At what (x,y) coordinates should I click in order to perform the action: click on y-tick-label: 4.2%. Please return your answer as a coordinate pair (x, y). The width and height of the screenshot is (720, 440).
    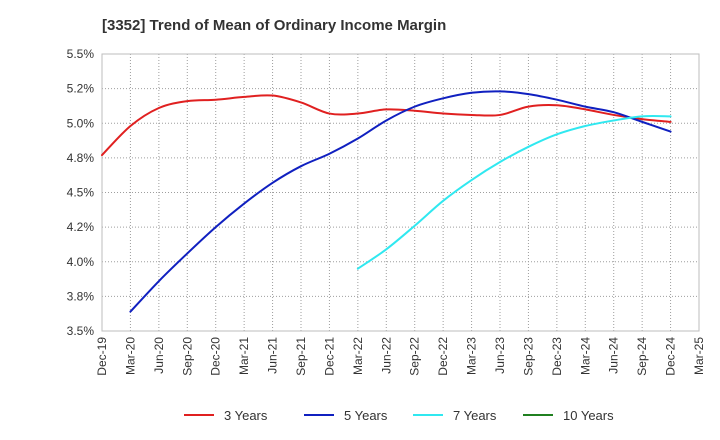
    Looking at the image, I should click on (81, 227).